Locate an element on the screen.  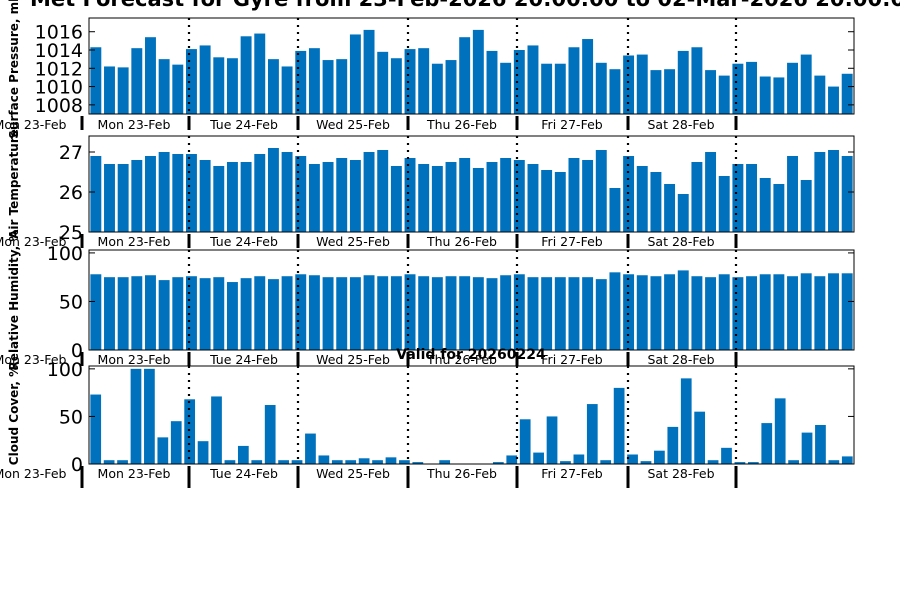
y-tick-label: 1016 is located at coordinates (59, 33).